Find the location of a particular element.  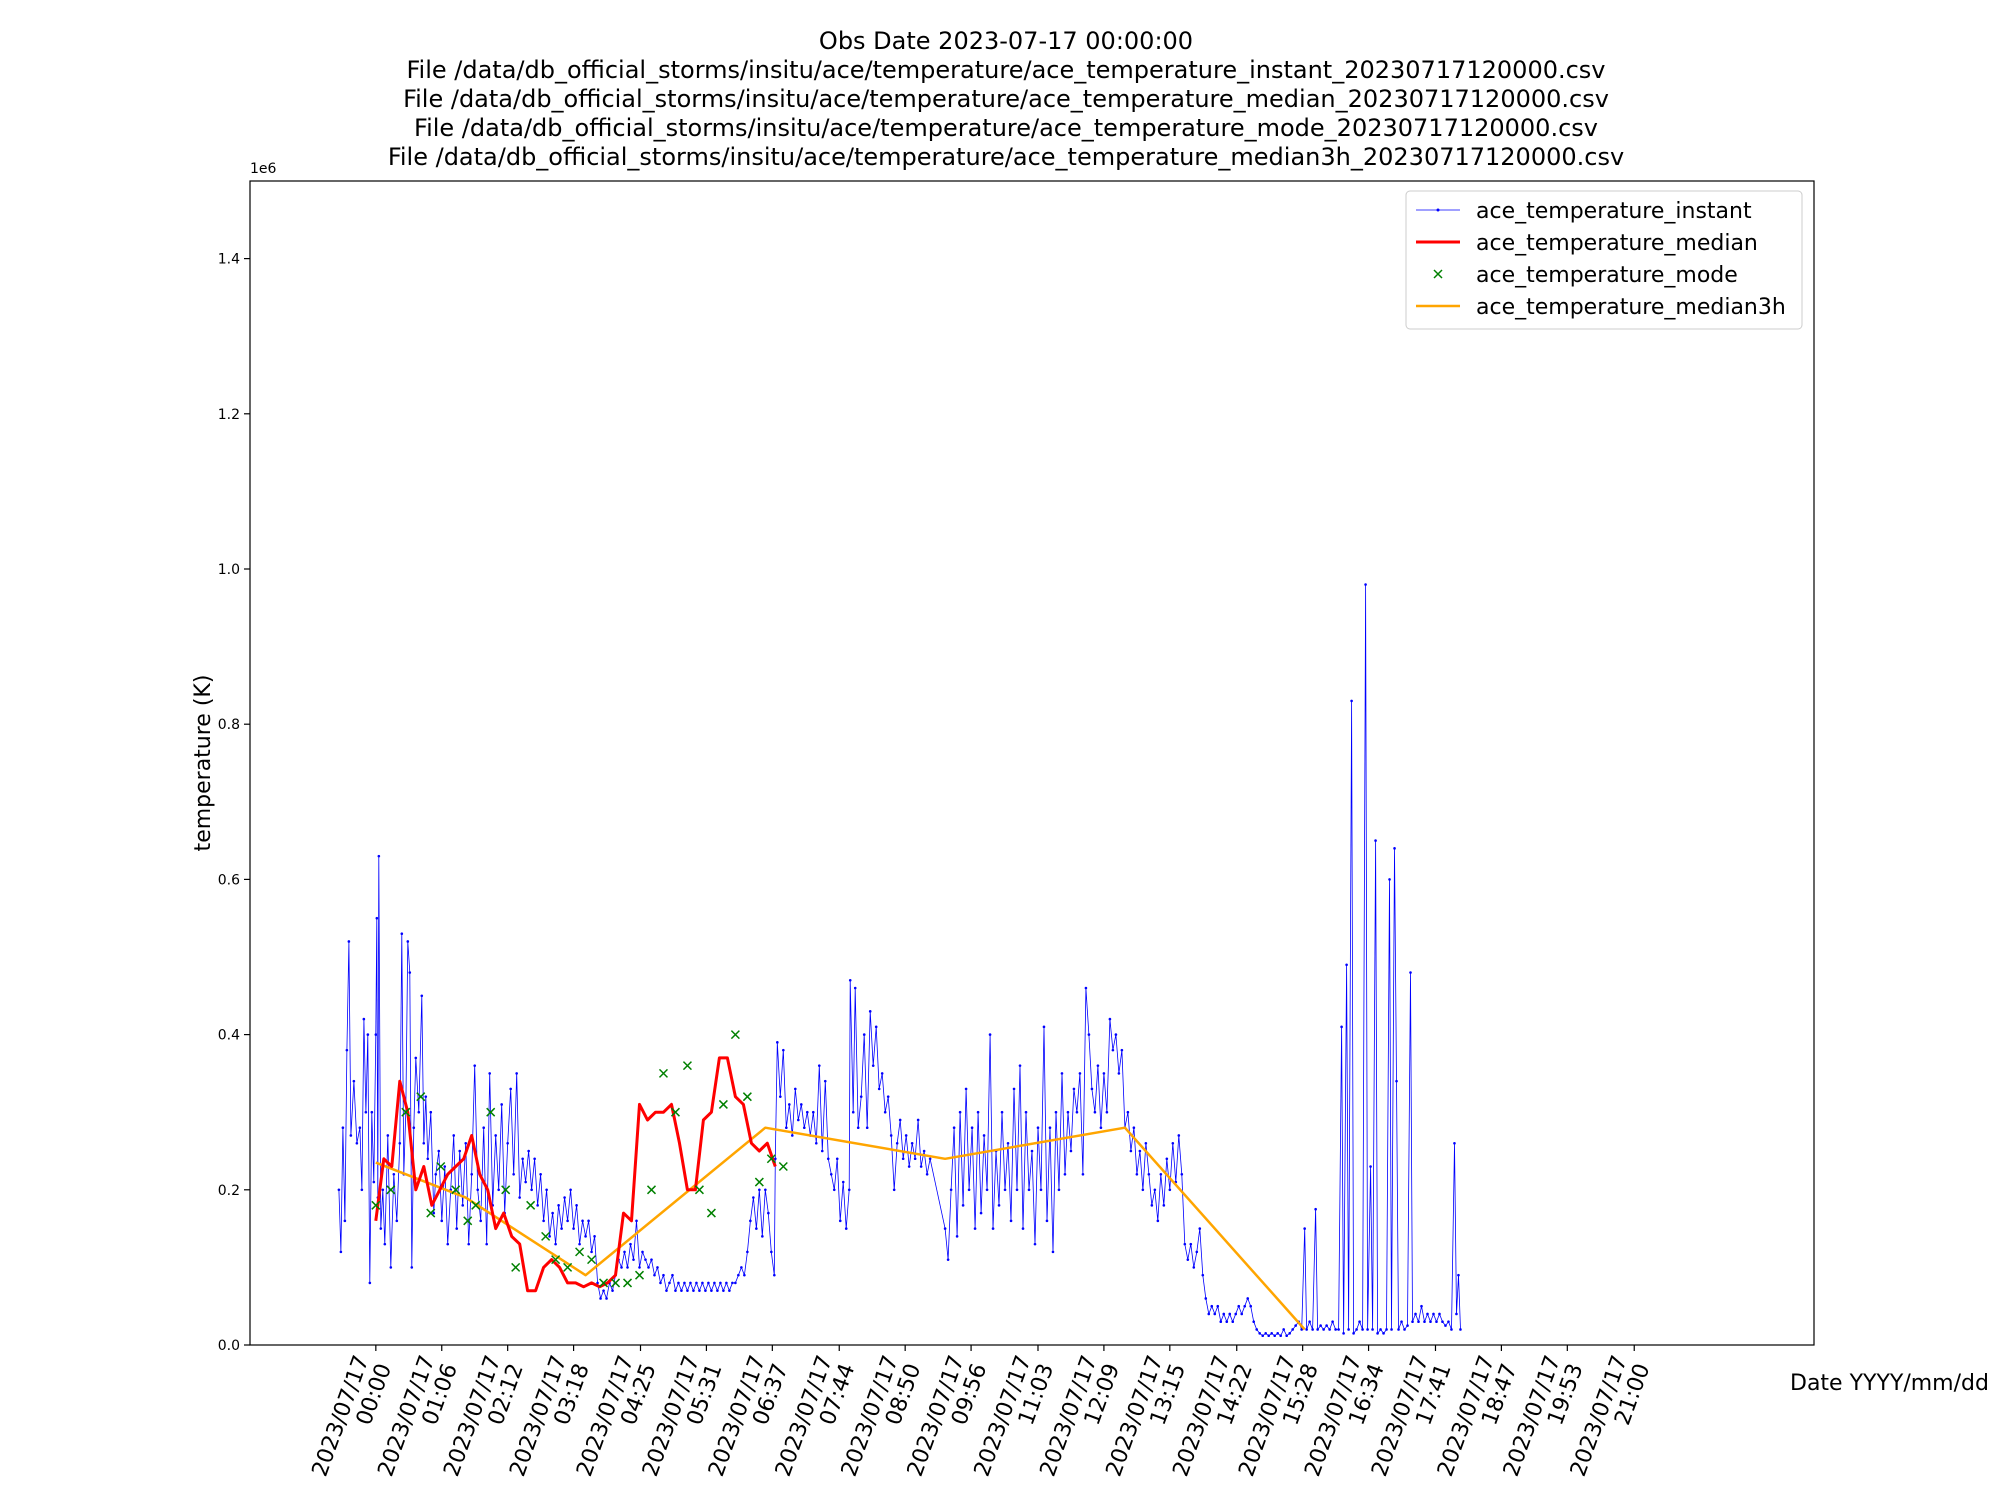

legend-label: ace_temperature_instant is located at coordinates (1614, 211).